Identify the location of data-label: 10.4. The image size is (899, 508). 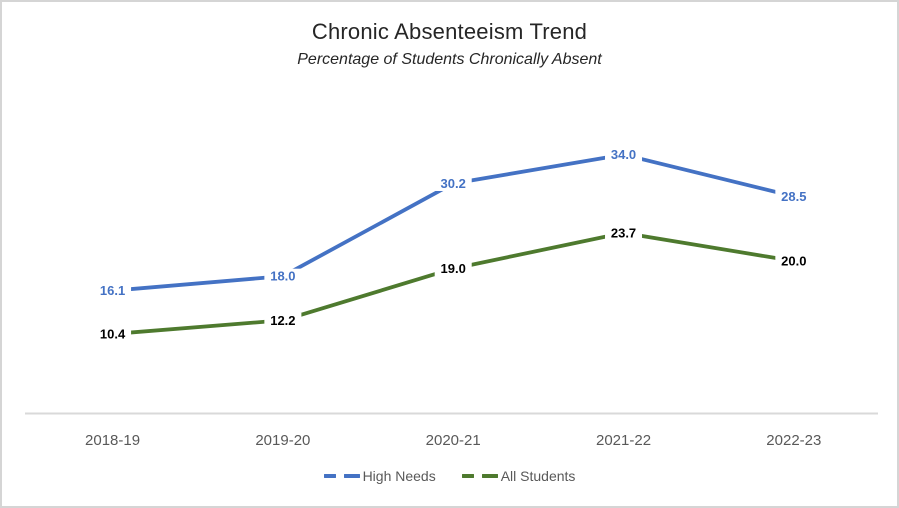
(113, 333).